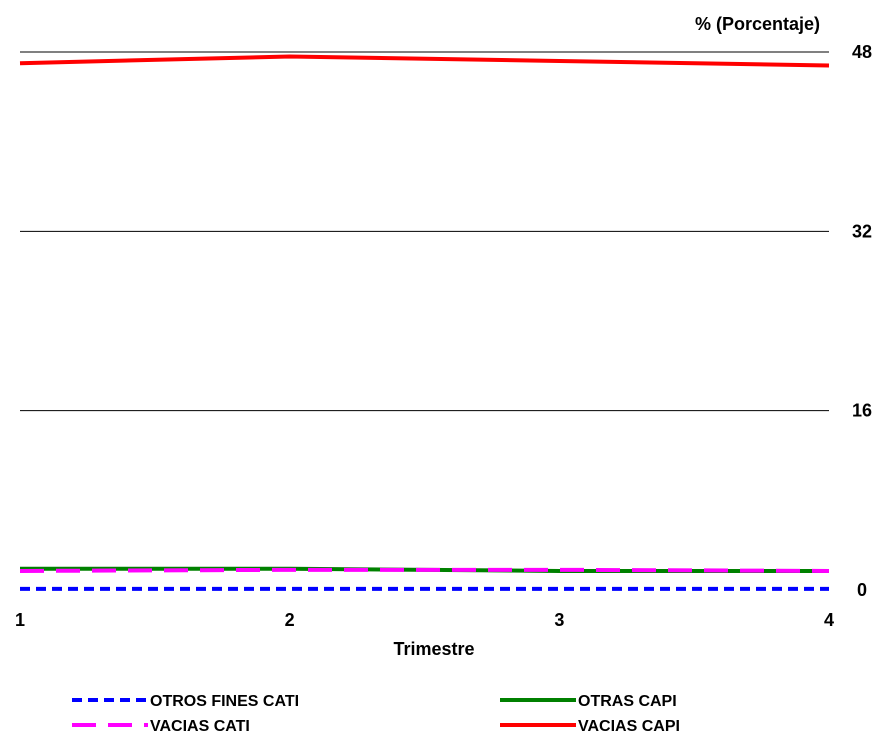  Describe the element at coordinates (20, 620) in the screenshot. I see `x-tick-label: 1` at that location.